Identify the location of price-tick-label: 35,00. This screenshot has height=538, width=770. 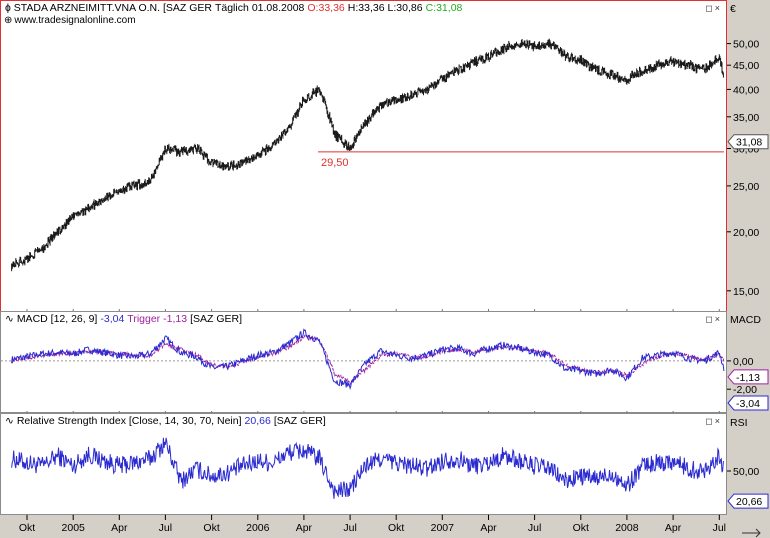
(746, 118).